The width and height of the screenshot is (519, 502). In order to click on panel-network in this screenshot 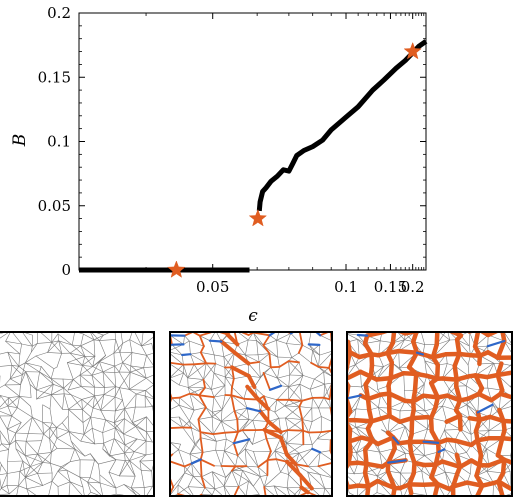, I will do `click(77, 415)`.